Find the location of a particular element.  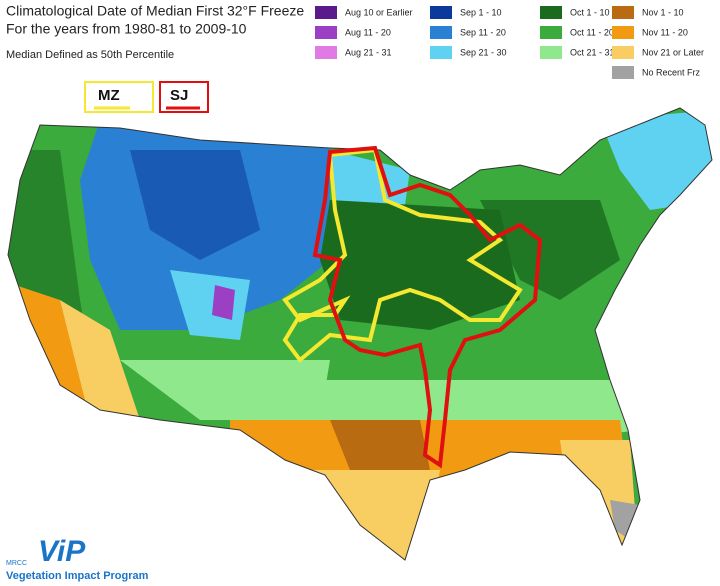

note: Median Defined as 50th Percentile is located at coordinates (90, 55).